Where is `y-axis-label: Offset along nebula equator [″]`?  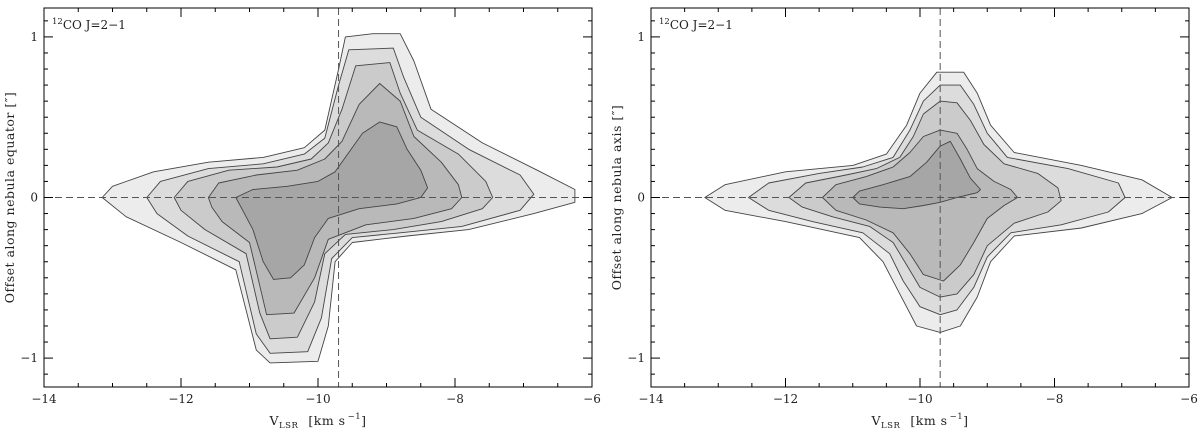 y-axis-label: Offset along nebula equator [″] is located at coordinates (9, 198).